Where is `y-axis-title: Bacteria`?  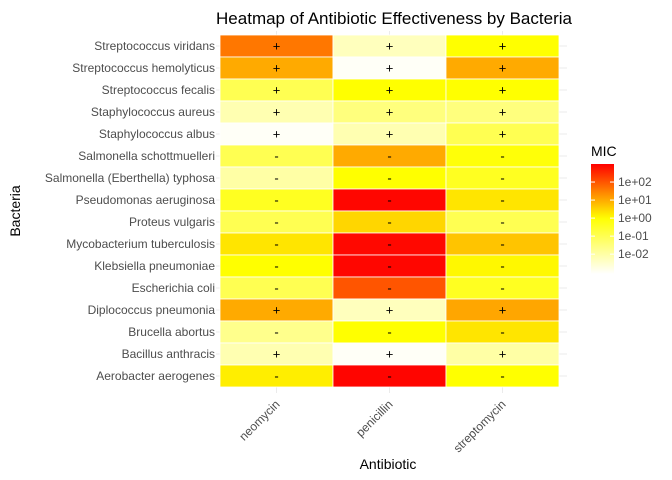 y-axis-title: Bacteria is located at coordinates (15, 211).